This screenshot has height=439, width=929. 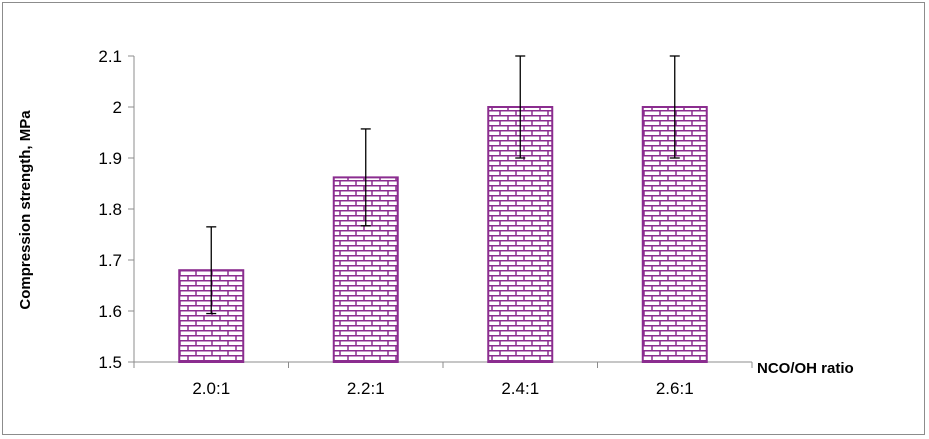 What do you see at coordinates (443, 379) in the screenshot?
I see `x-axis: 2.0:1 2.2:1 2.4:1 2.6:1` at bounding box center [443, 379].